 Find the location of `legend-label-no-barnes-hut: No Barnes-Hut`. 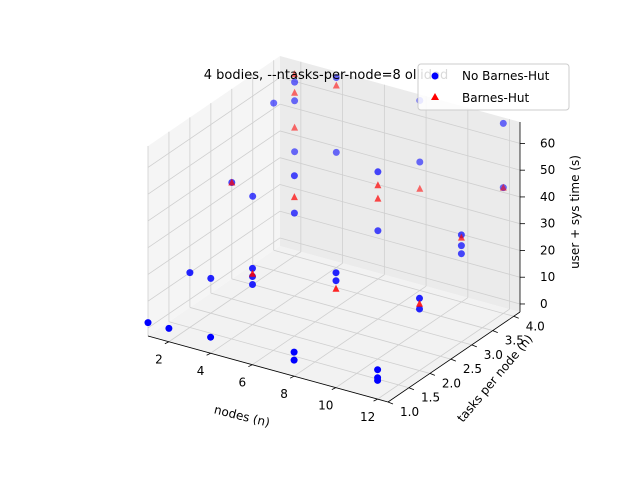

legend-label-no-barnes-hut: No Barnes-Hut is located at coordinates (506, 76).